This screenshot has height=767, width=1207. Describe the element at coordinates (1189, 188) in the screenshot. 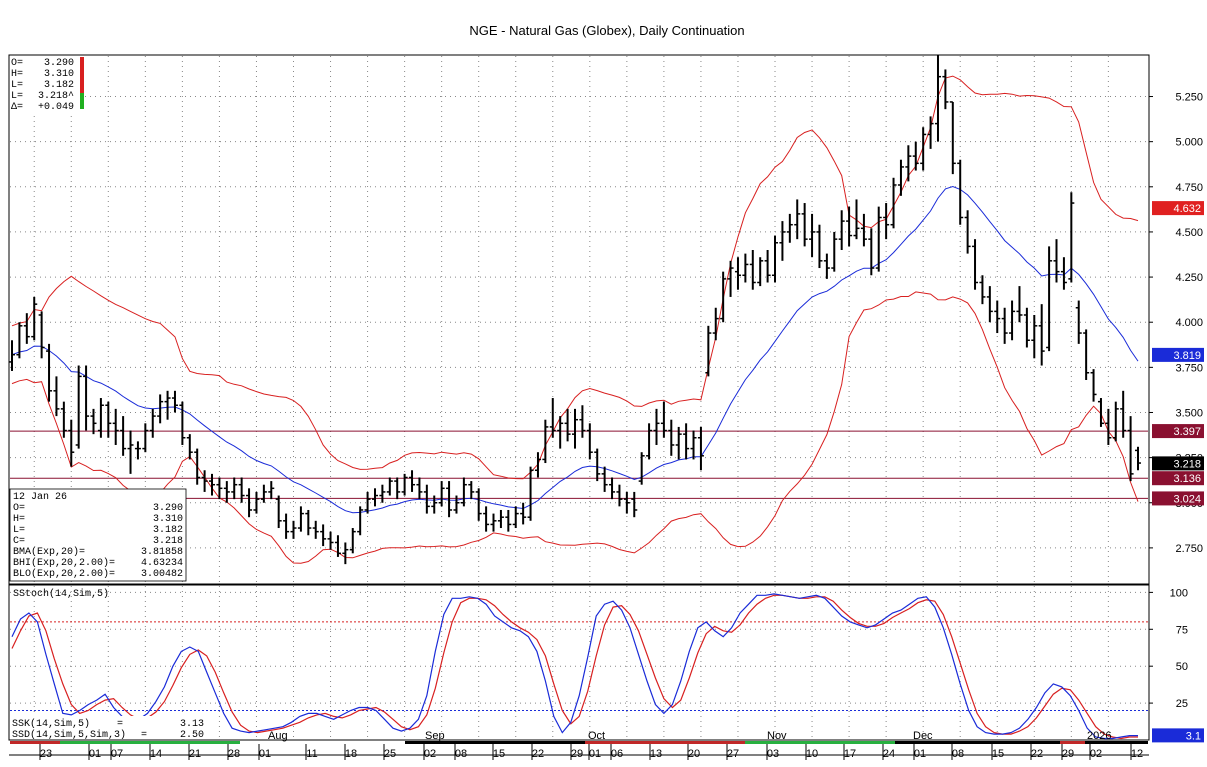

I see `price-tick-label: 4.750` at that location.